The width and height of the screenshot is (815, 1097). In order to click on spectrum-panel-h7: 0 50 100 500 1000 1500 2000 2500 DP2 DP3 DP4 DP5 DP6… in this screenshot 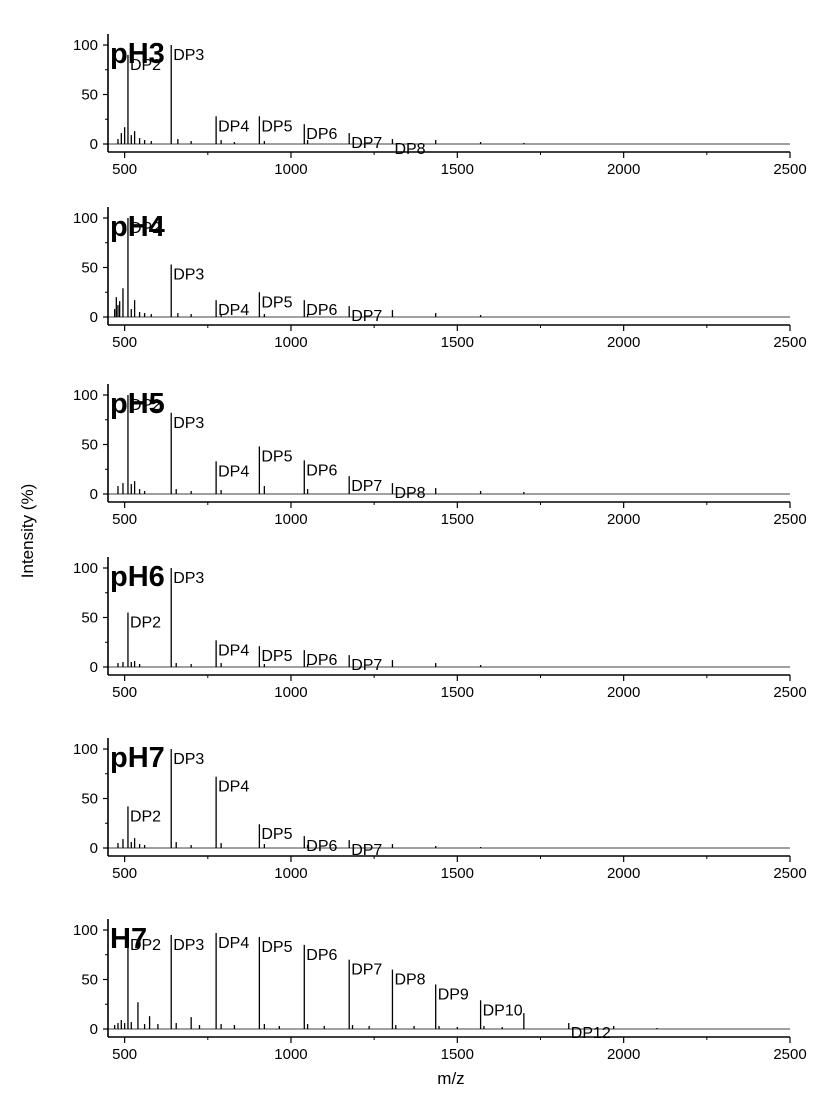, I will do `click(440, 991)`.